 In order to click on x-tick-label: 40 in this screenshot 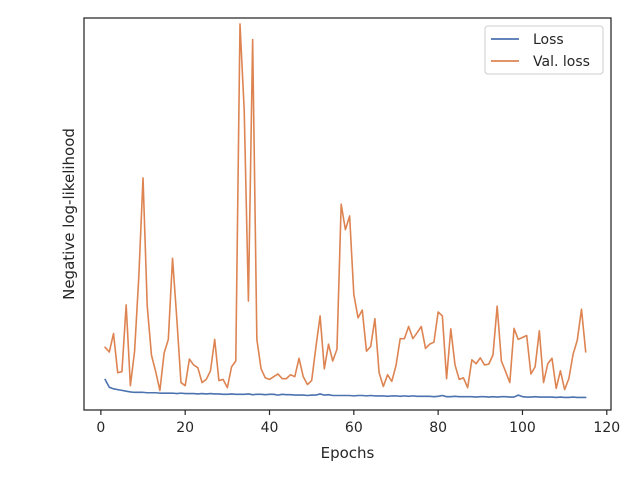, I will do `click(270, 428)`.